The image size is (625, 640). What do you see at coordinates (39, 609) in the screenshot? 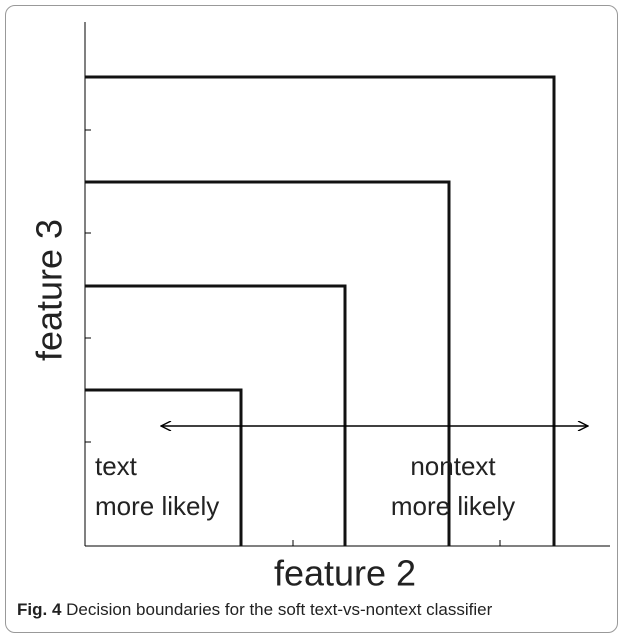
I see `caption-label: Fig. 4` at bounding box center [39, 609].